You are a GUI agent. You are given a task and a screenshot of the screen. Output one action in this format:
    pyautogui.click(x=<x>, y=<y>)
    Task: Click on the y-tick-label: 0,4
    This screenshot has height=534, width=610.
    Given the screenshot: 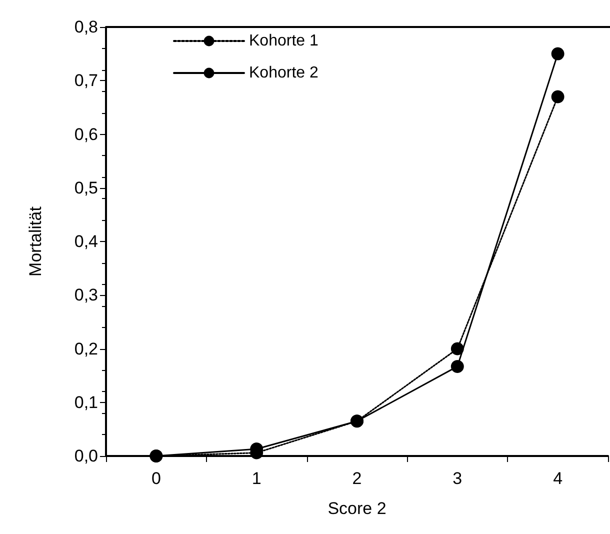 What is the action you would take?
    pyautogui.click(x=86, y=241)
    